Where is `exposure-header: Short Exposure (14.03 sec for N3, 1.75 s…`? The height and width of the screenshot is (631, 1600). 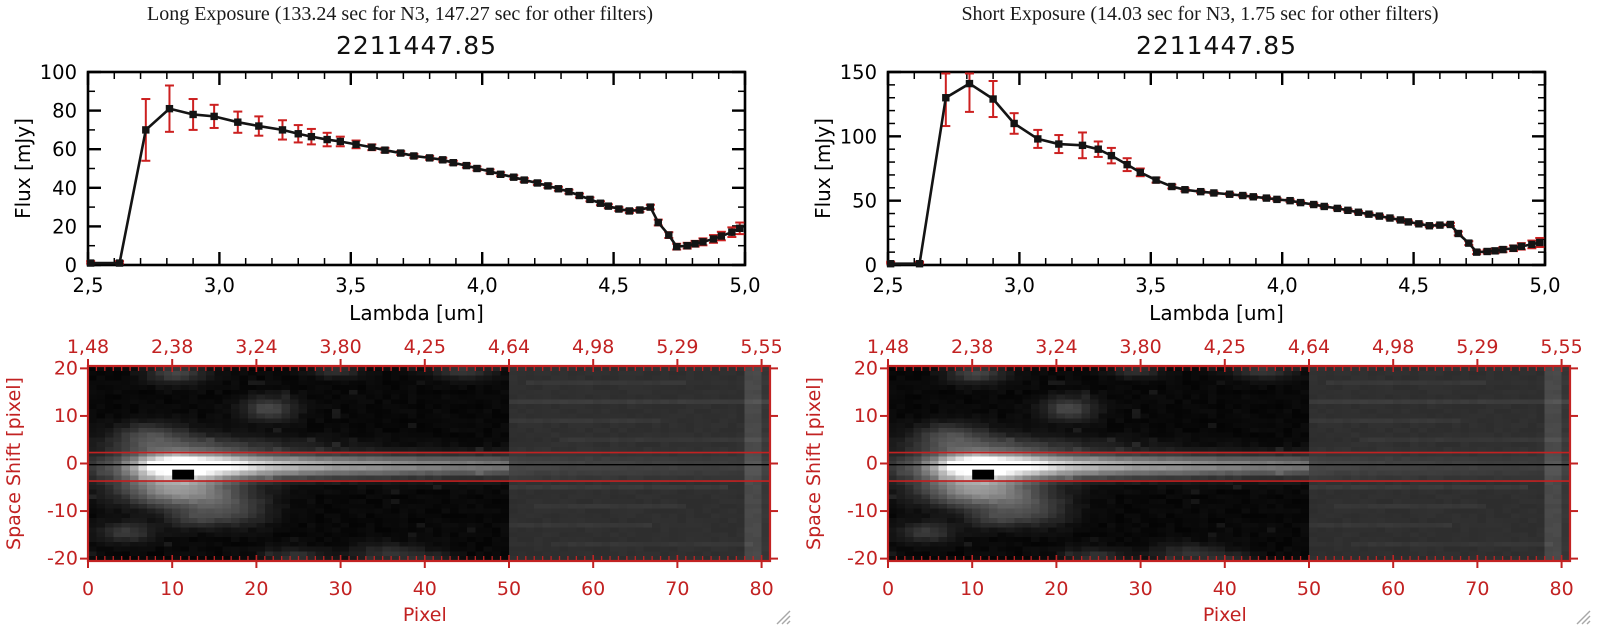
exposure-header: Short Exposure (14.03 sec for N3, 1.75 s… is located at coordinates (1200, 14).